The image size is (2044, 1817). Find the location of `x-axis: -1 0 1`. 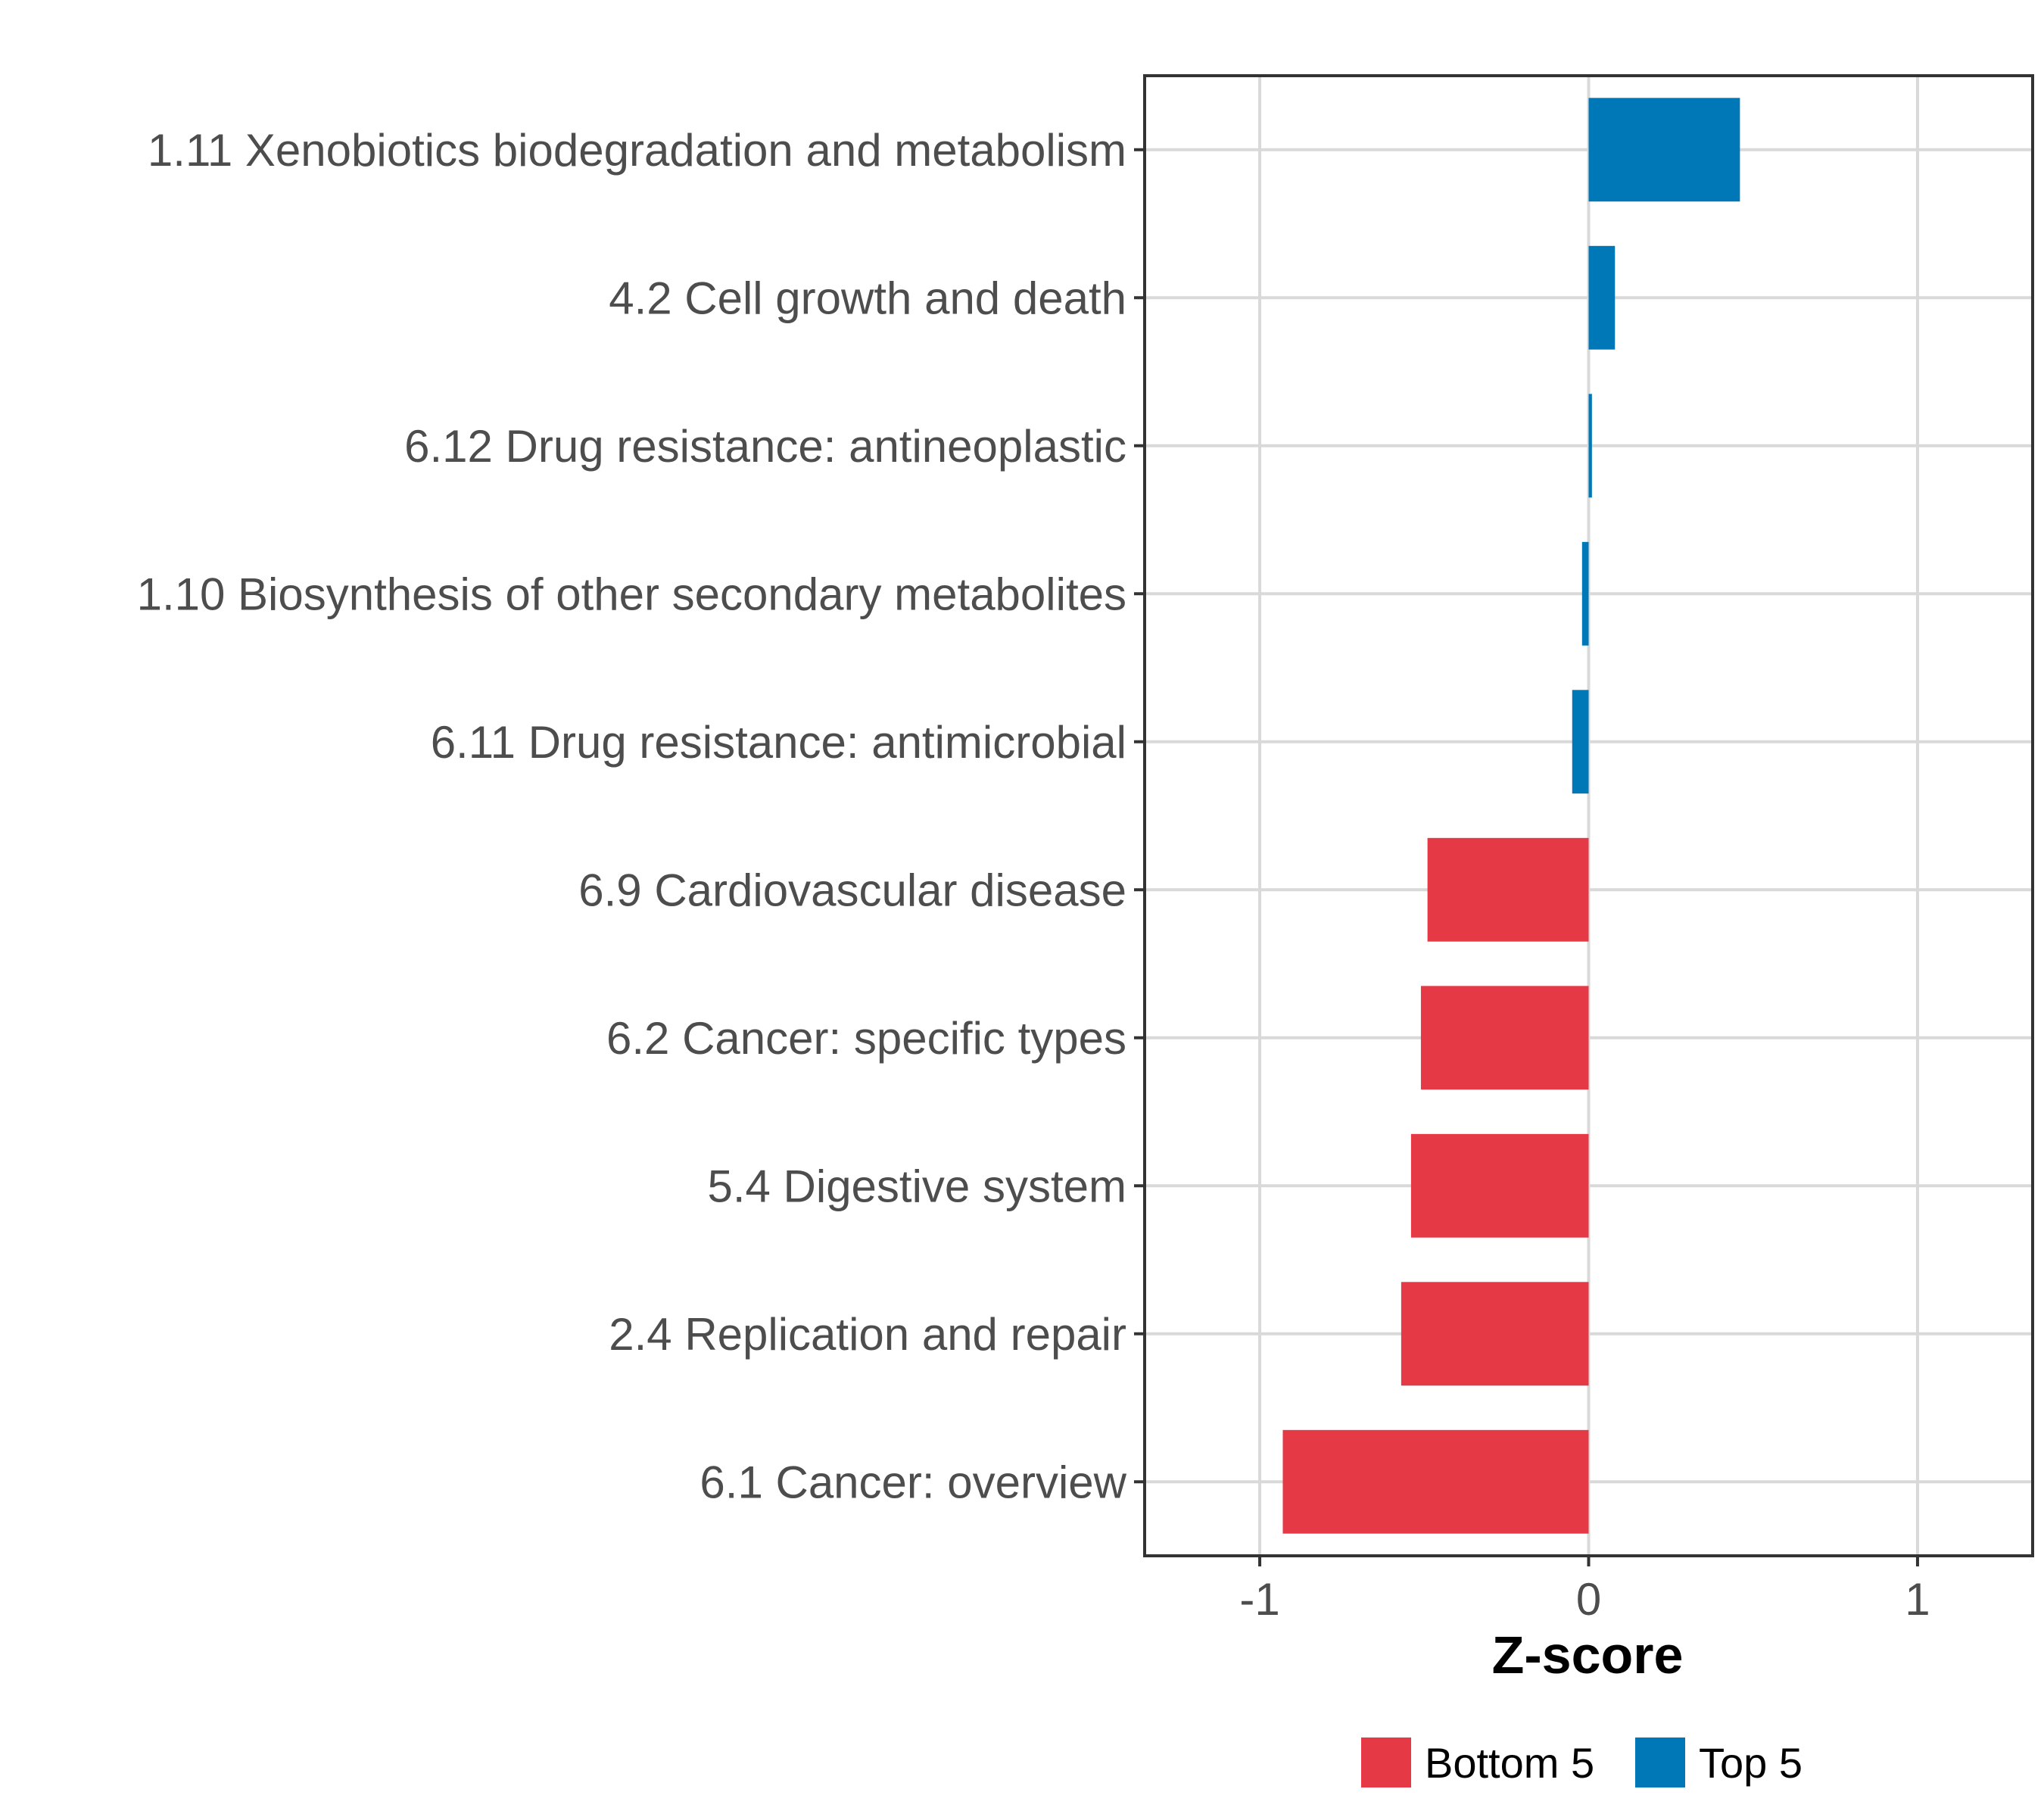

x-axis: -1 0 1 is located at coordinates (1584, 1590).